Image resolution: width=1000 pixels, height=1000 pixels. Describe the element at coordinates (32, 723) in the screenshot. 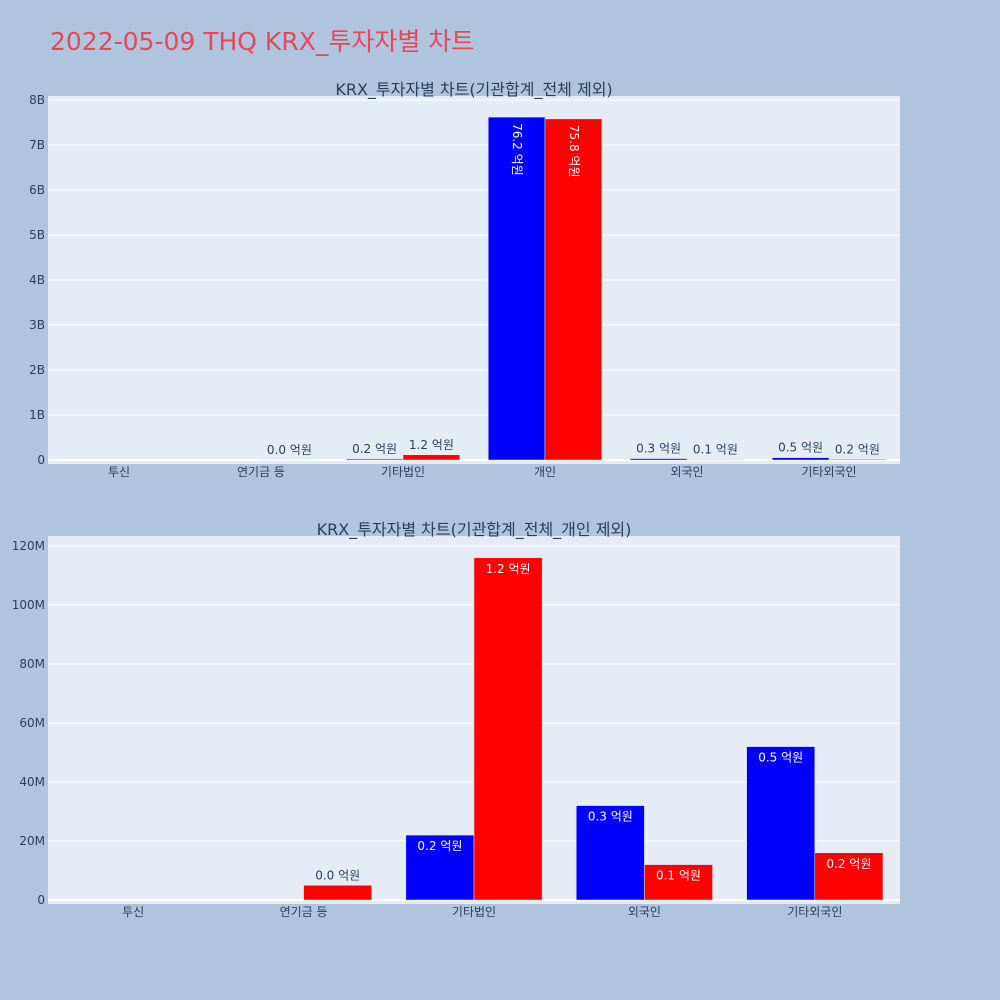

I see `y-tick-label: 60M` at that location.